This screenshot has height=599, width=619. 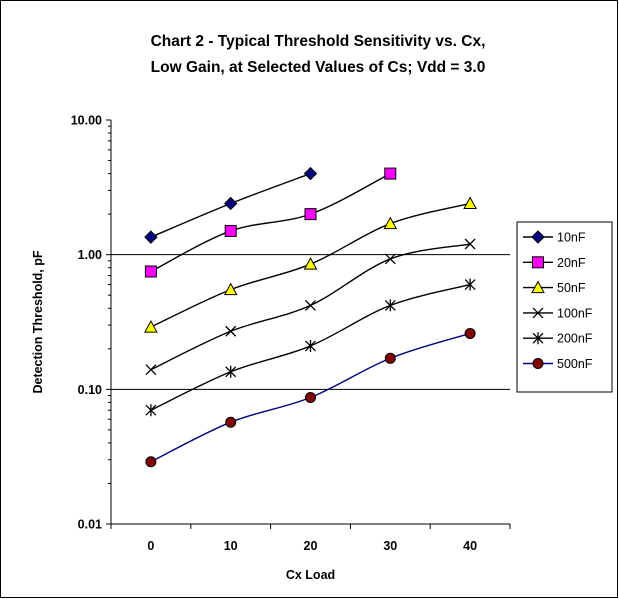 I want to click on x-tick-label-4: 40, so click(x=470, y=546).